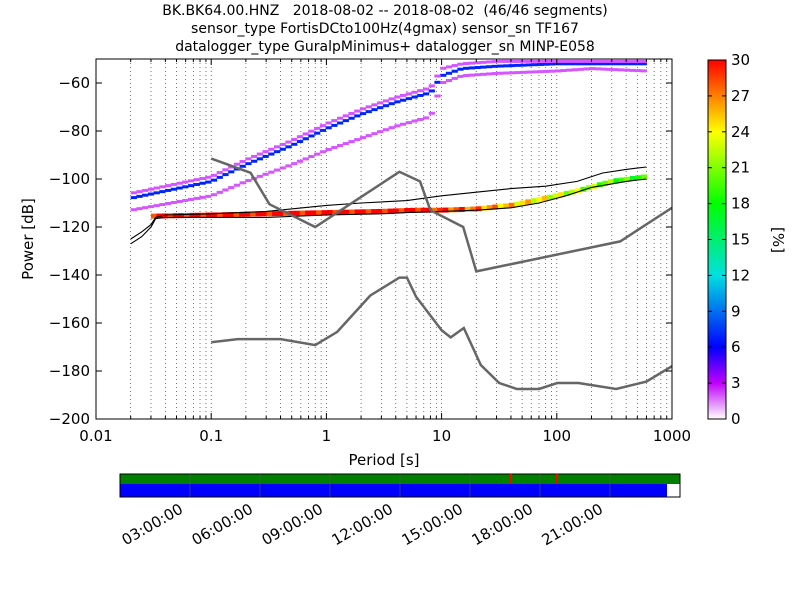 The width and height of the screenshot is (800, 600). Describe the element at coordinates (74, 131) in the screenshot. I see `y-tick-label: −80` at that location.